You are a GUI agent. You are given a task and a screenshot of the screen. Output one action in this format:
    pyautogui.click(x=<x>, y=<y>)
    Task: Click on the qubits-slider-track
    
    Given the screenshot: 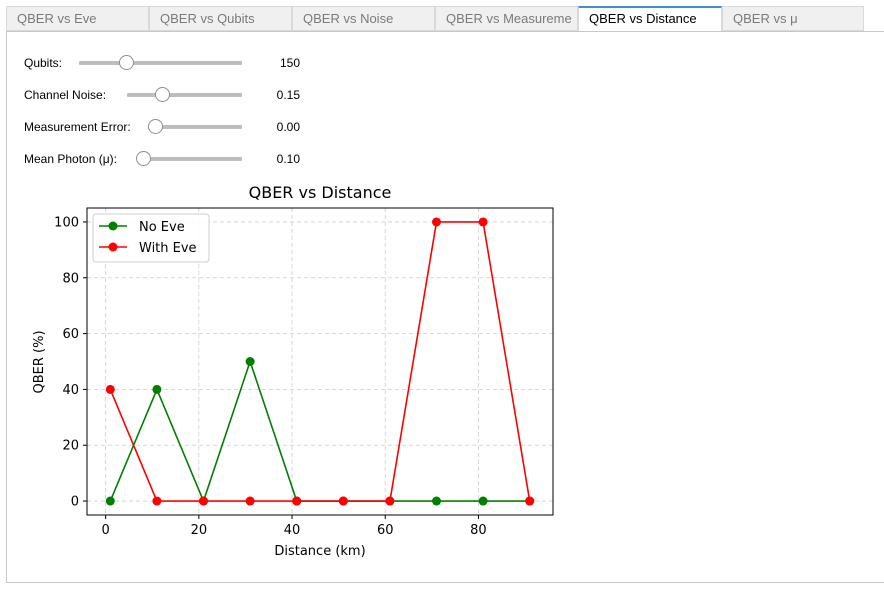 What is the action you would take?
    pyautogui.click(x=160, y=63)
    